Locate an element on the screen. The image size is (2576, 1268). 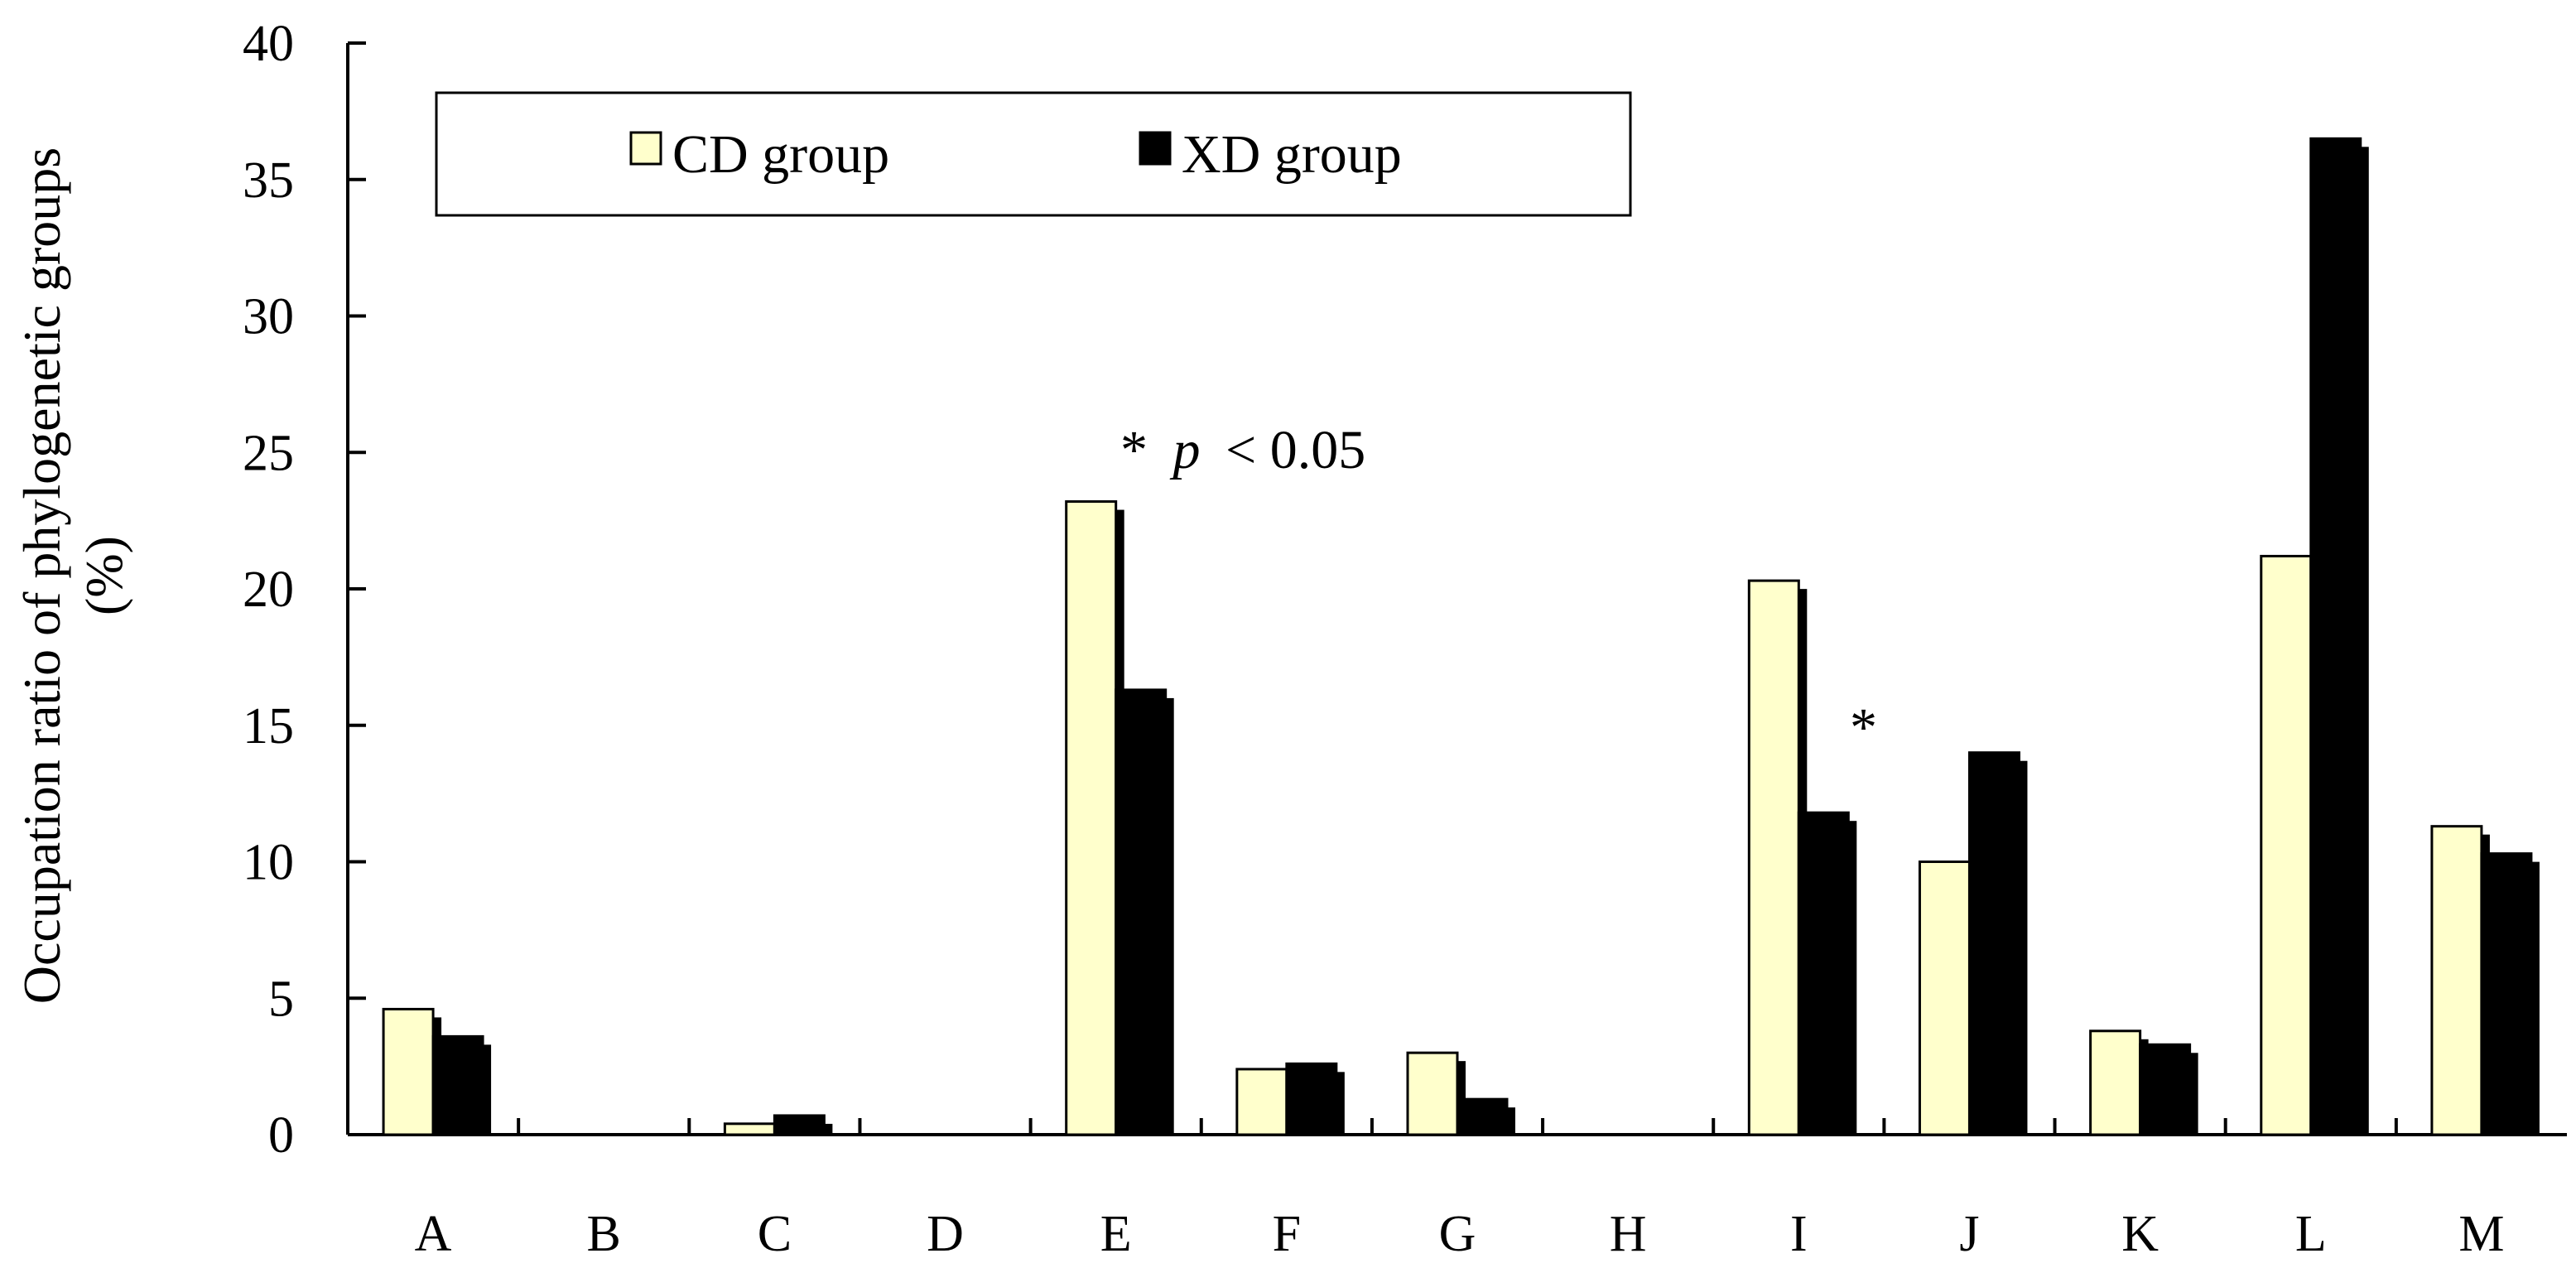
y-tick-label: 5 is located at coordinates (281, 999).